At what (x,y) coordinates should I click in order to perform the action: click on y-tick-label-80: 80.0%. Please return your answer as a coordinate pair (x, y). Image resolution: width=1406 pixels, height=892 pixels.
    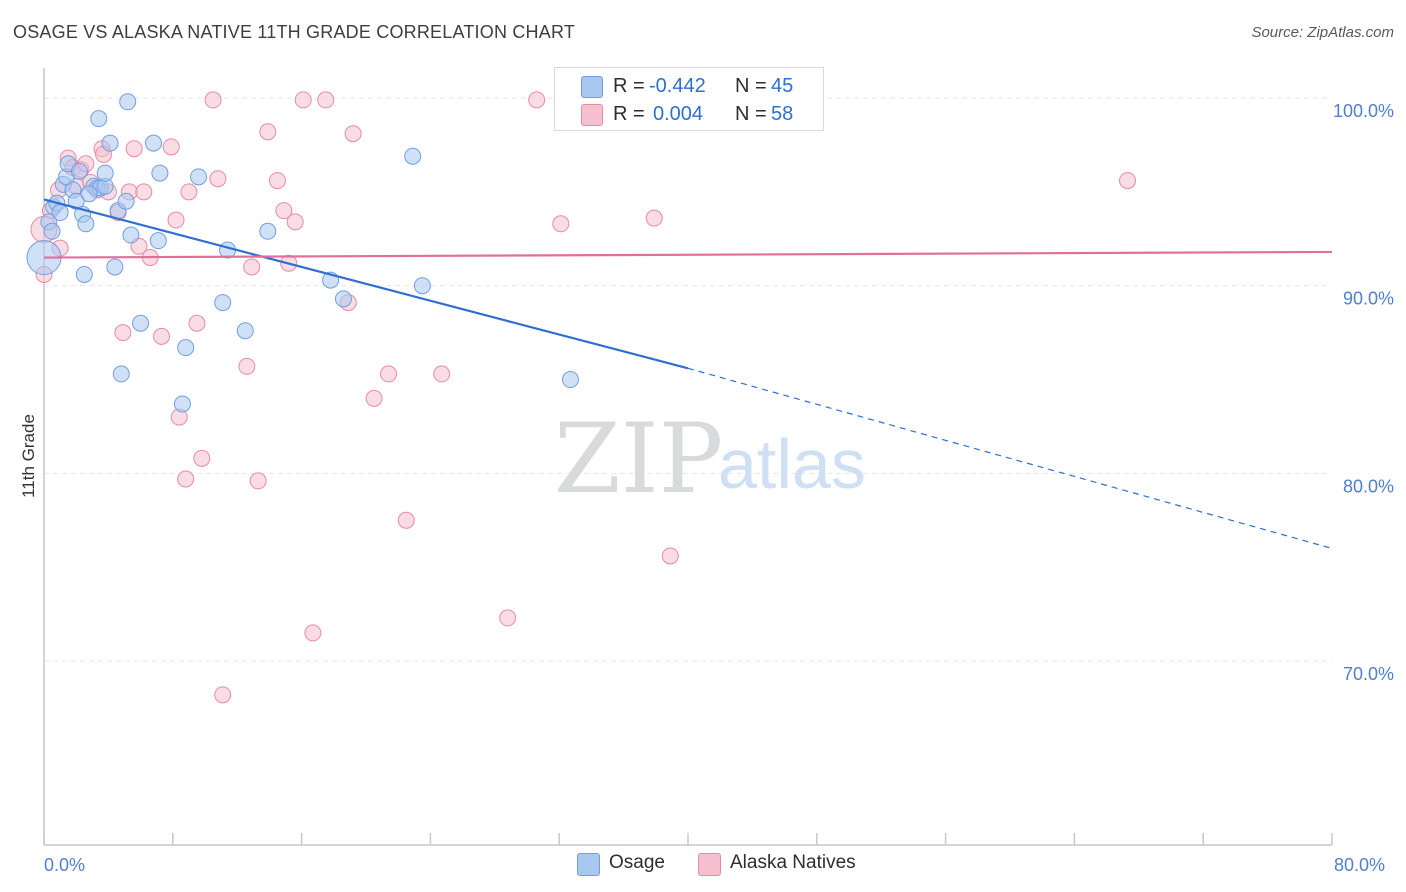
    Looking at the image, I should click on (1368, 486).